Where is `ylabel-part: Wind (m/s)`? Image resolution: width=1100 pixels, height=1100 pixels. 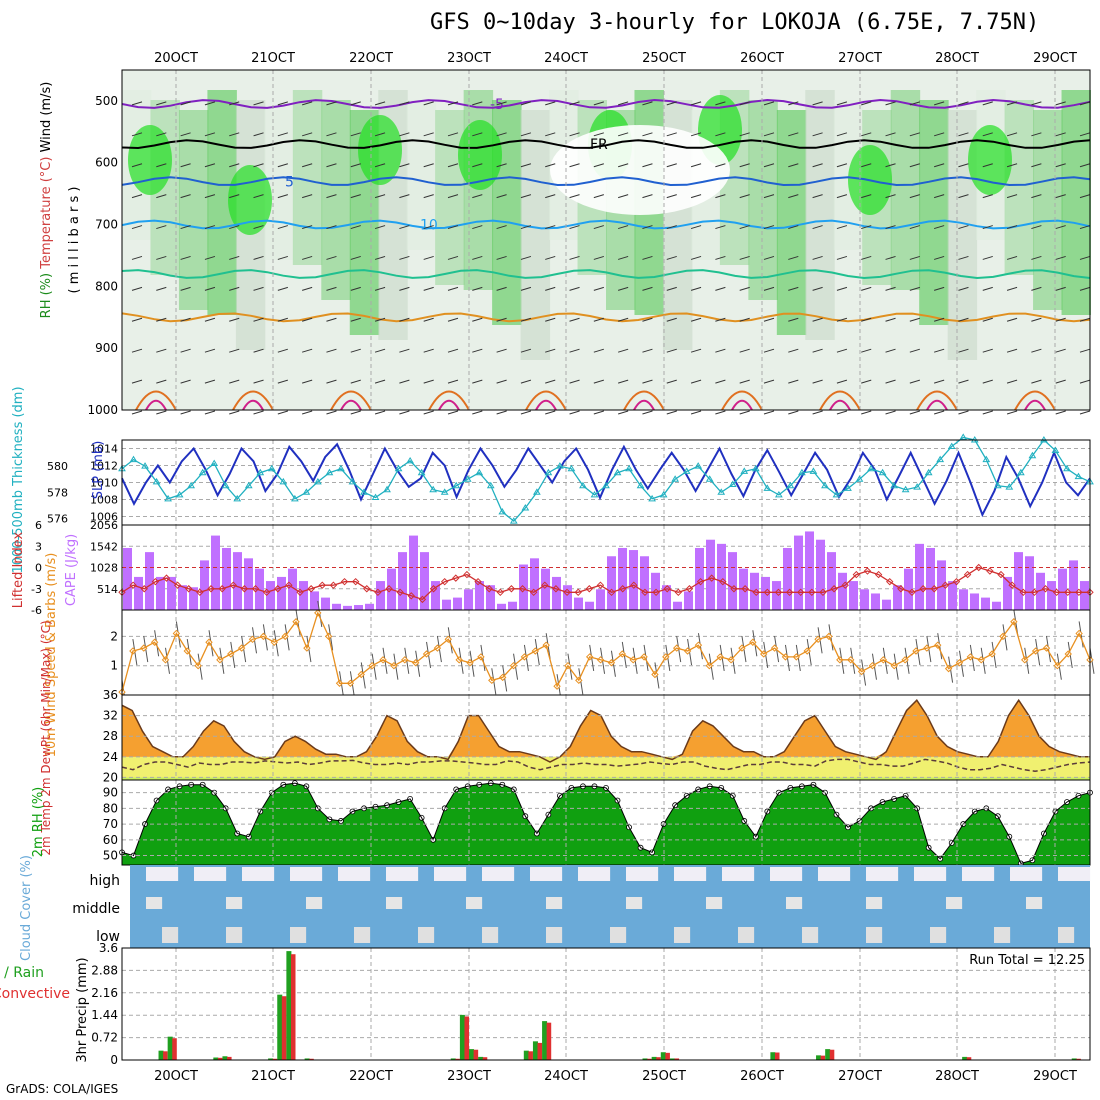
ylabel-part: Wind (m/s) is located at coordinates (46, 119).